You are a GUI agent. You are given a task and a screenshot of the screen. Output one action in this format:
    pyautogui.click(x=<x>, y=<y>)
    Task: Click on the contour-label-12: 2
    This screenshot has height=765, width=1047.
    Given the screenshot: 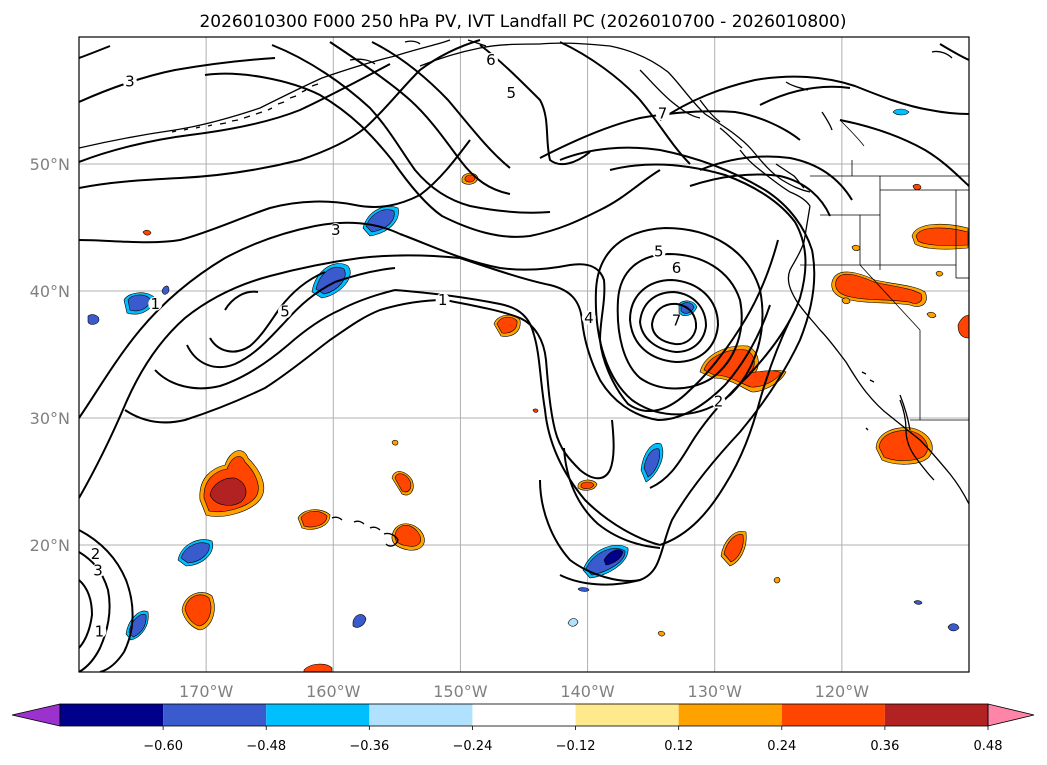 What is the action you would take?
    pyautogui.click(x=719, y=402)
    